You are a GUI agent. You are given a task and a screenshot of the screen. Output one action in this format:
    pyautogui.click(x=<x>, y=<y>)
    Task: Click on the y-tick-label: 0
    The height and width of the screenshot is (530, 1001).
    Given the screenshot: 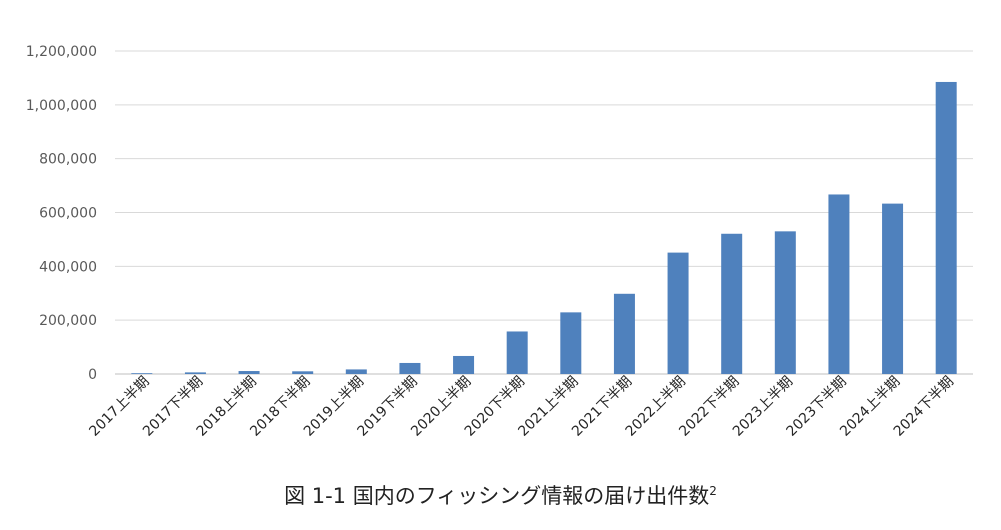 What is the action you would take?
    pyautogui.click(x=92, y=375)
    